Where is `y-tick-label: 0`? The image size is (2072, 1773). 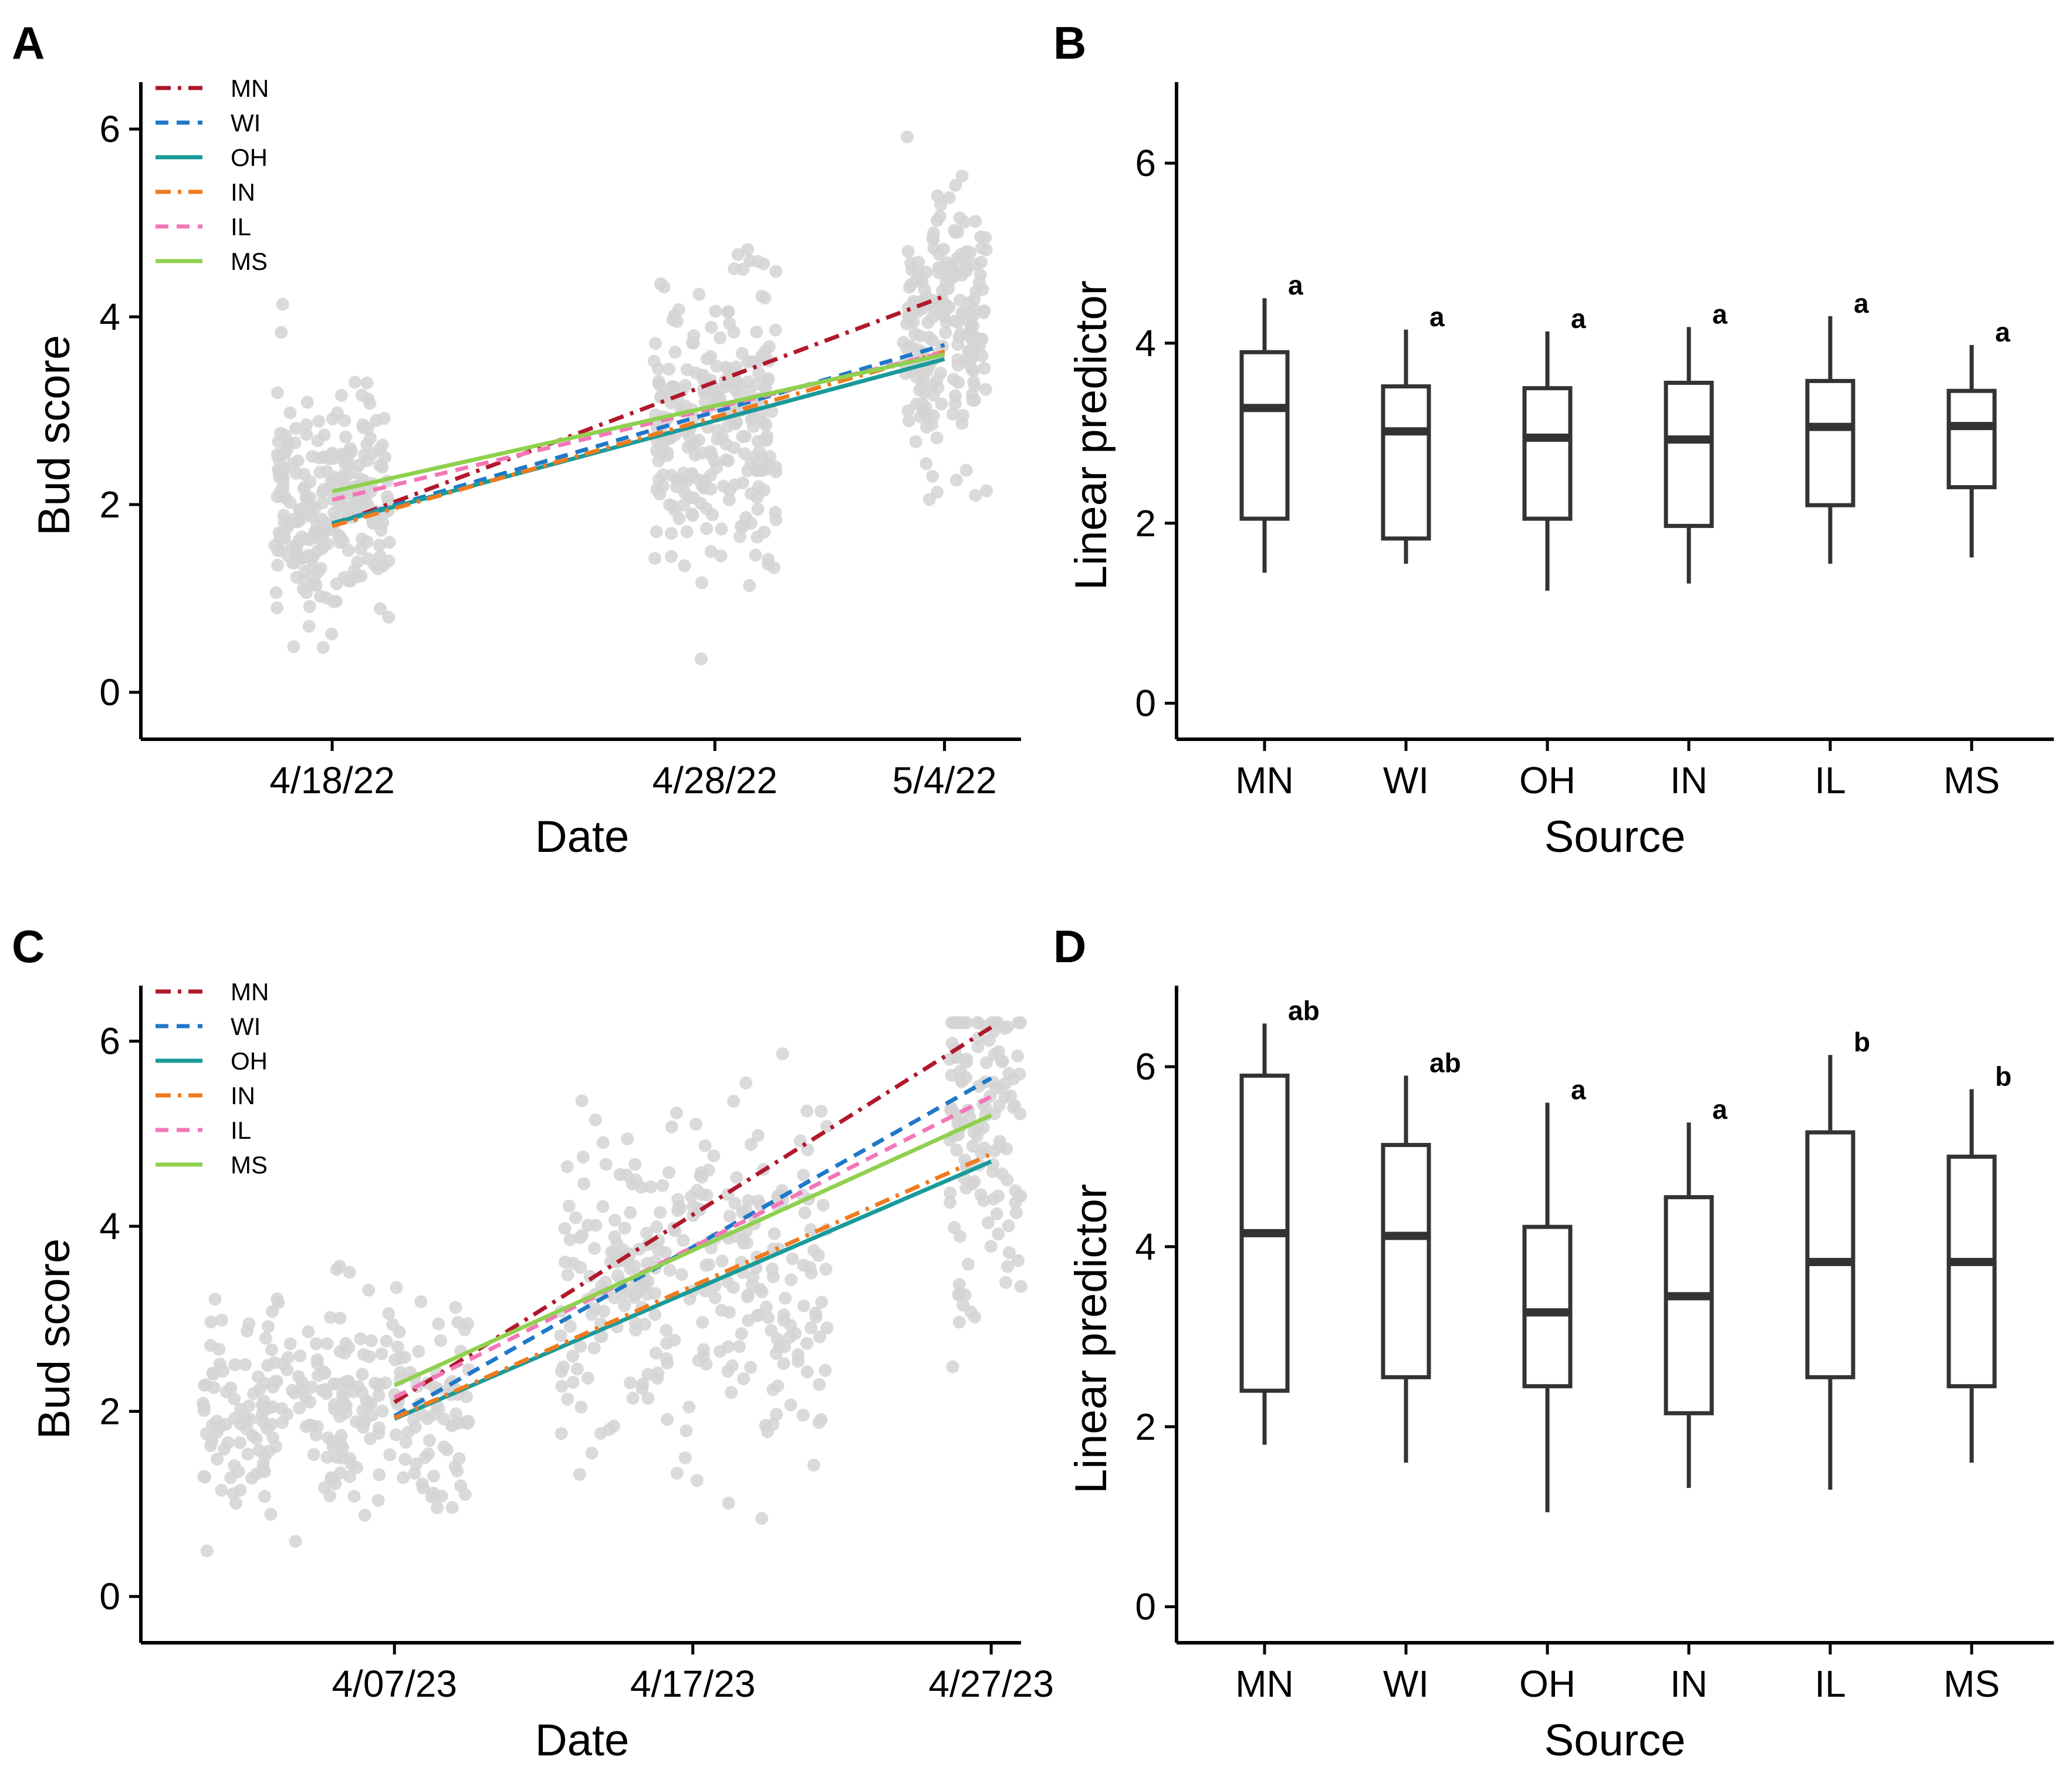
y-tick-label: 0 is located at coordinates (1145, 1607).